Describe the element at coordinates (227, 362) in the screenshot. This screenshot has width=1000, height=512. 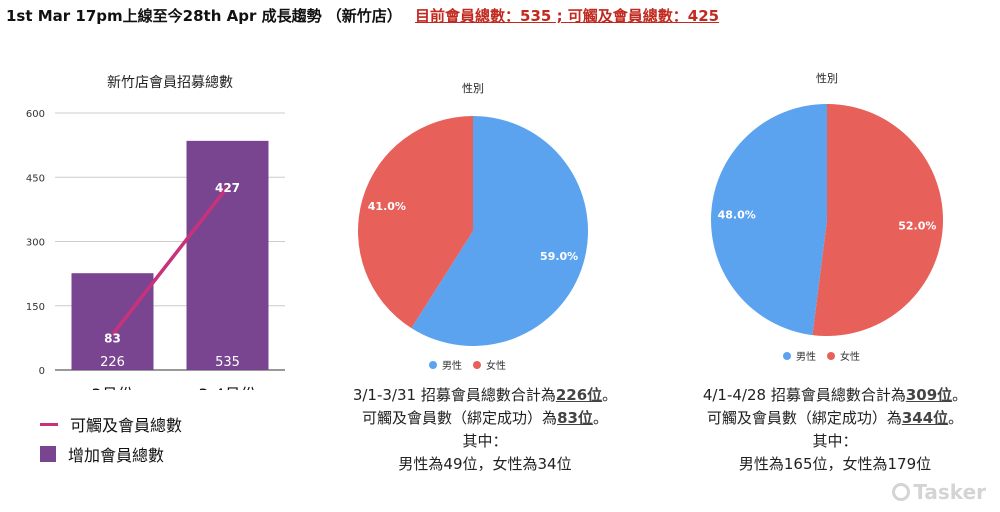
I see `bar-value-label: 535` at that location.